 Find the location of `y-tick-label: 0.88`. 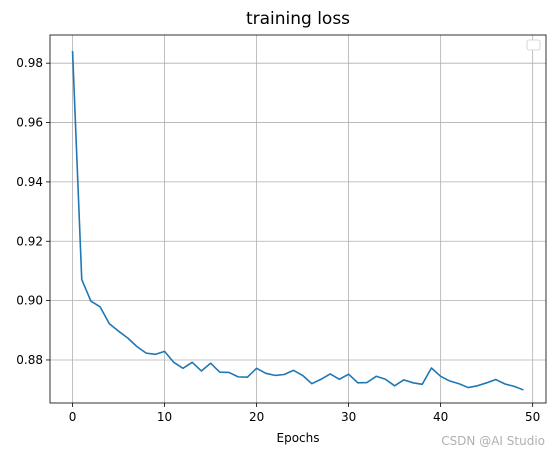

y-tick-label: 0.88 is located at coordinates (29, 360).